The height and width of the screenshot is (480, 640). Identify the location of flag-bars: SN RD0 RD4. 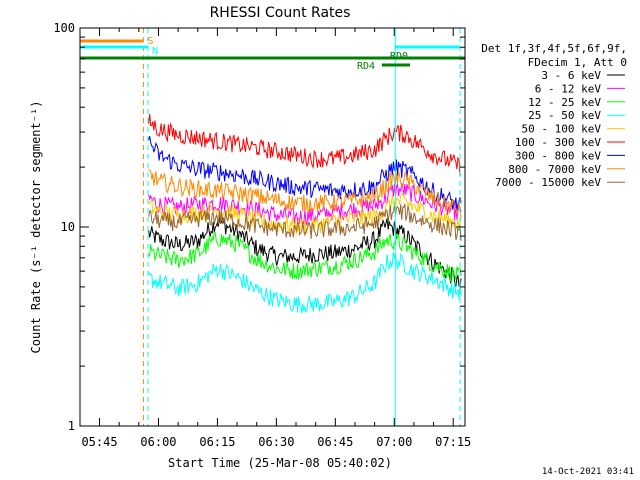
(272, 54).